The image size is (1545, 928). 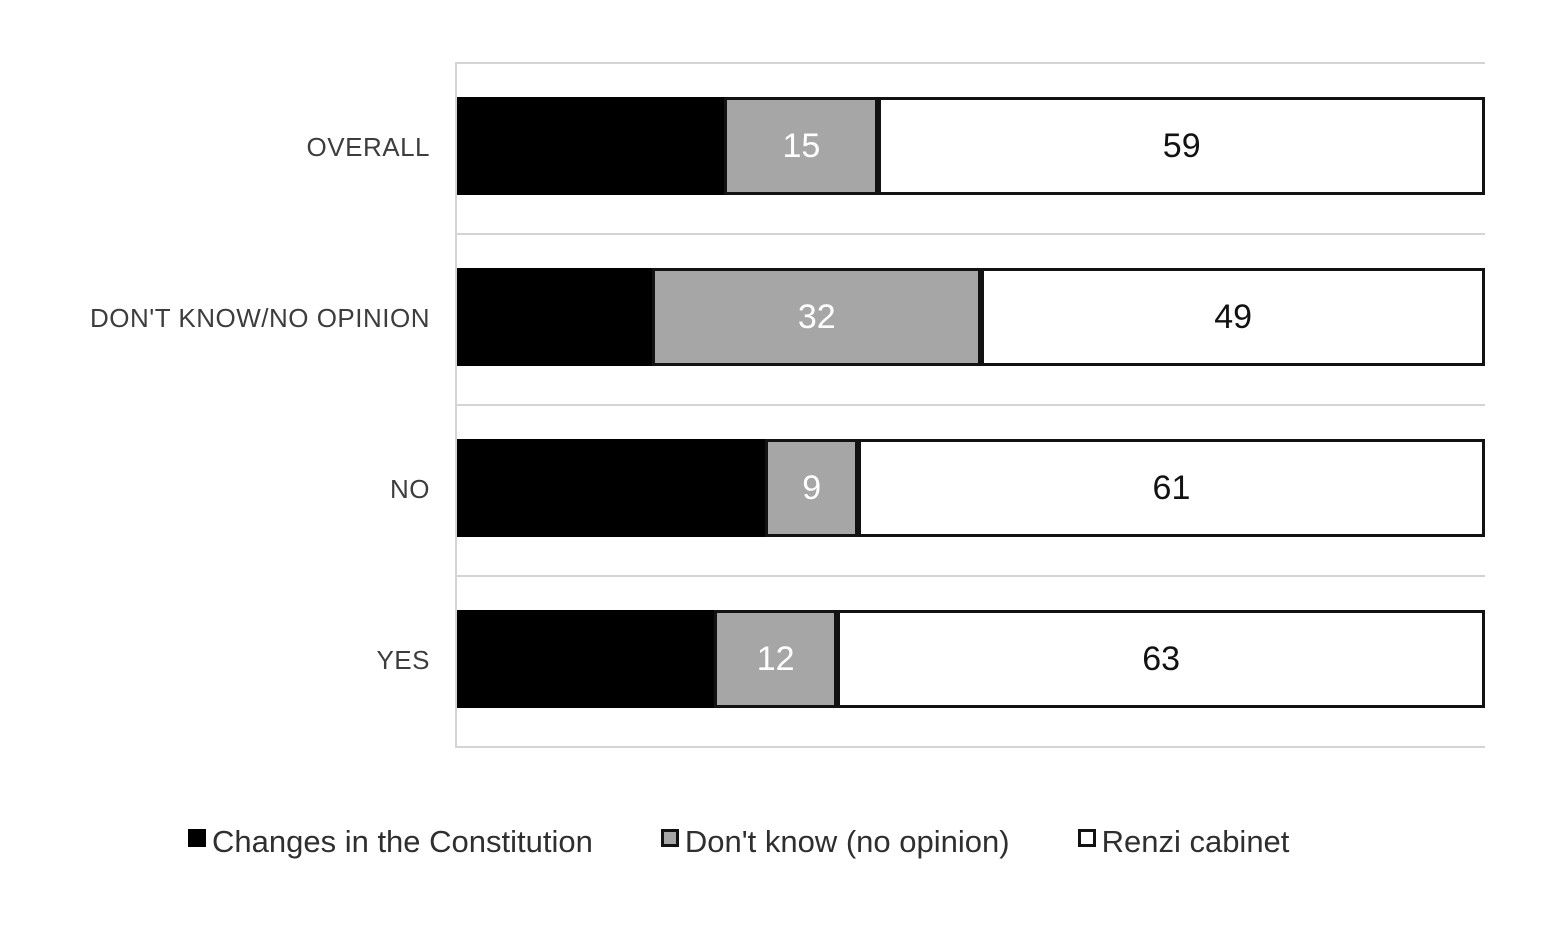 I want to click on bar-segment-renzi-cabinet: 63, so click(x=1161, y=659).